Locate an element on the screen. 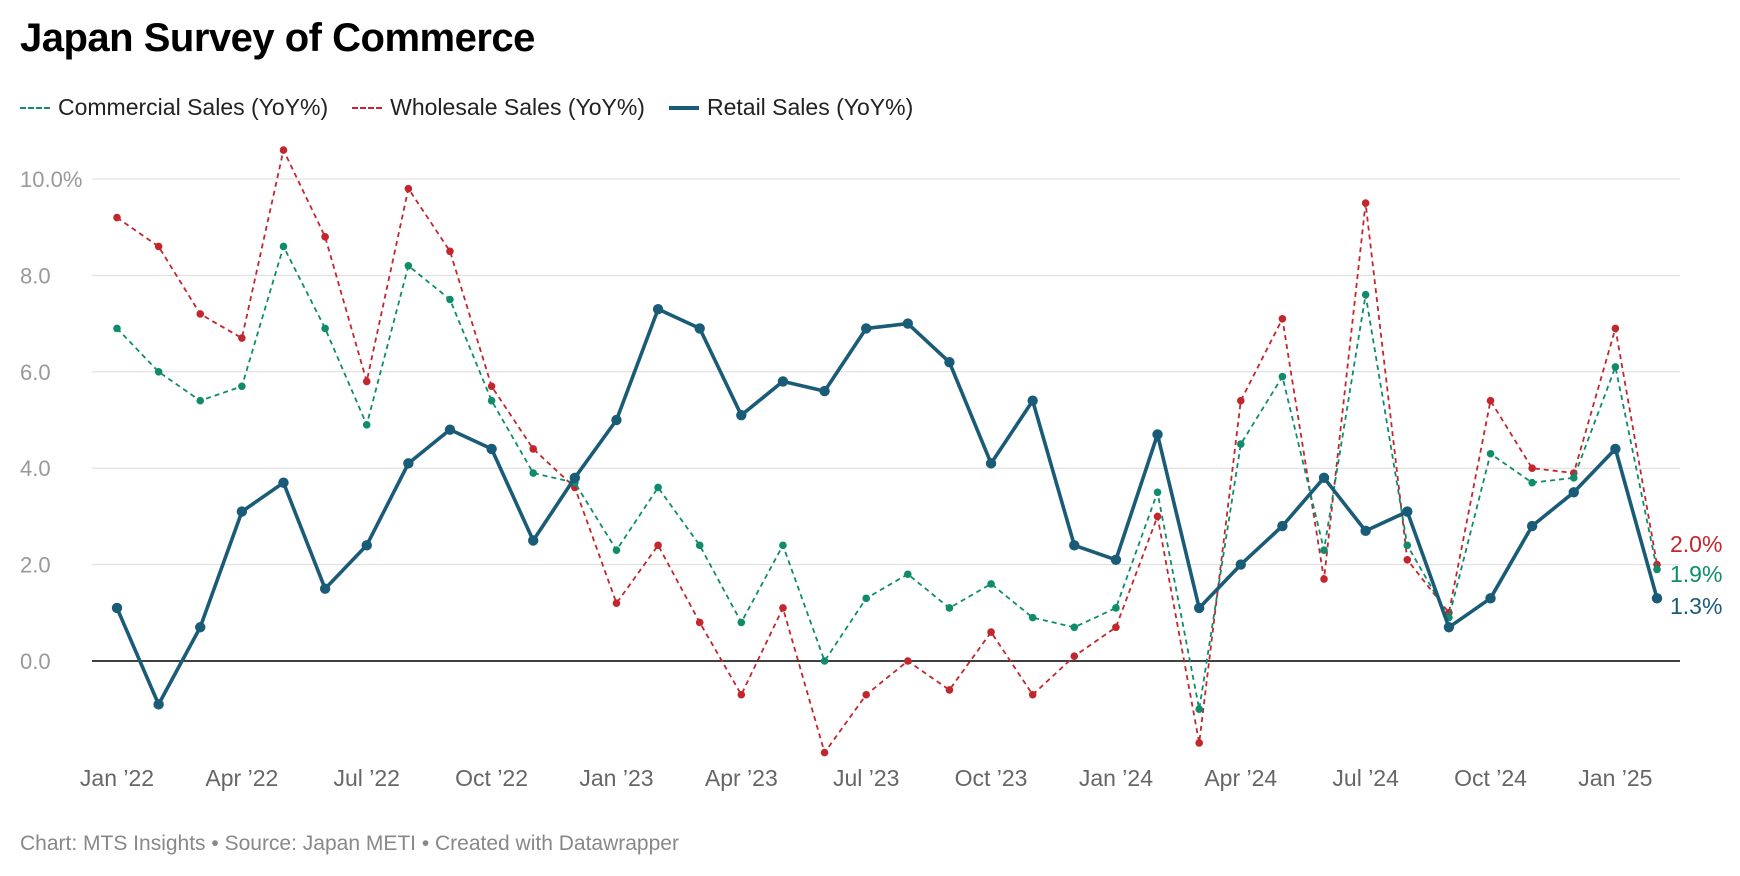 This screenshot has width=1740, height=876. x-tick-label: Jan ’25 is located at coordinates (1615, 778).